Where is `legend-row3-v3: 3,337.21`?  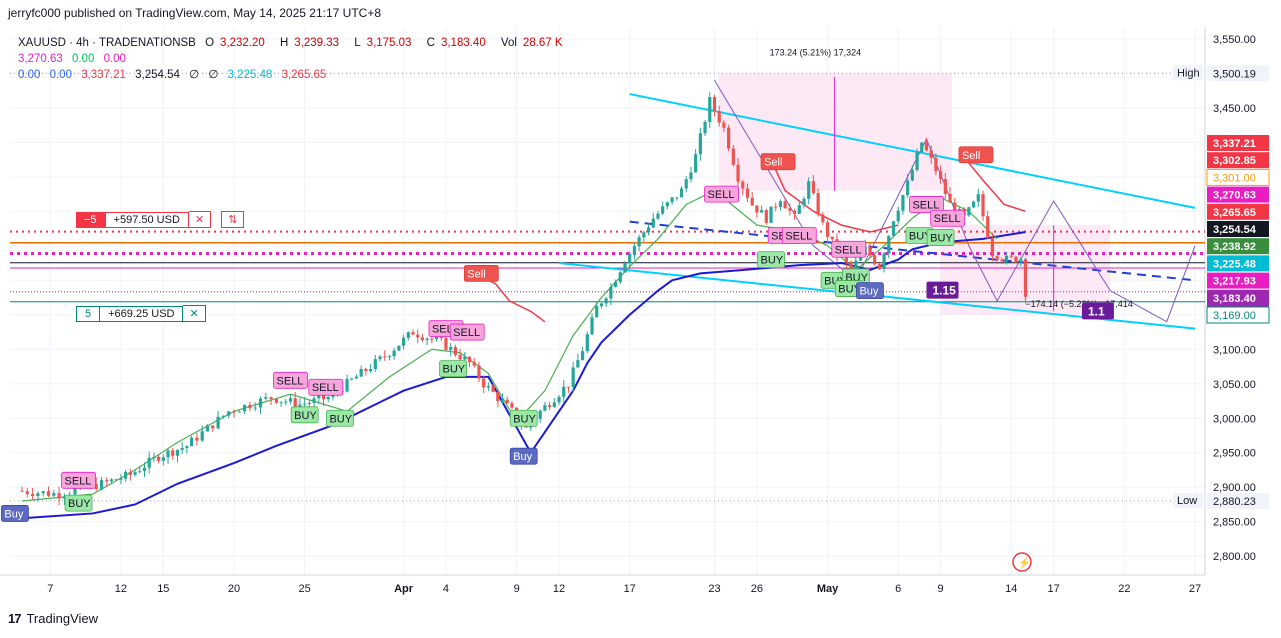
legend-row3-v3: 3,337.21 is located at coordinates (103, 75).